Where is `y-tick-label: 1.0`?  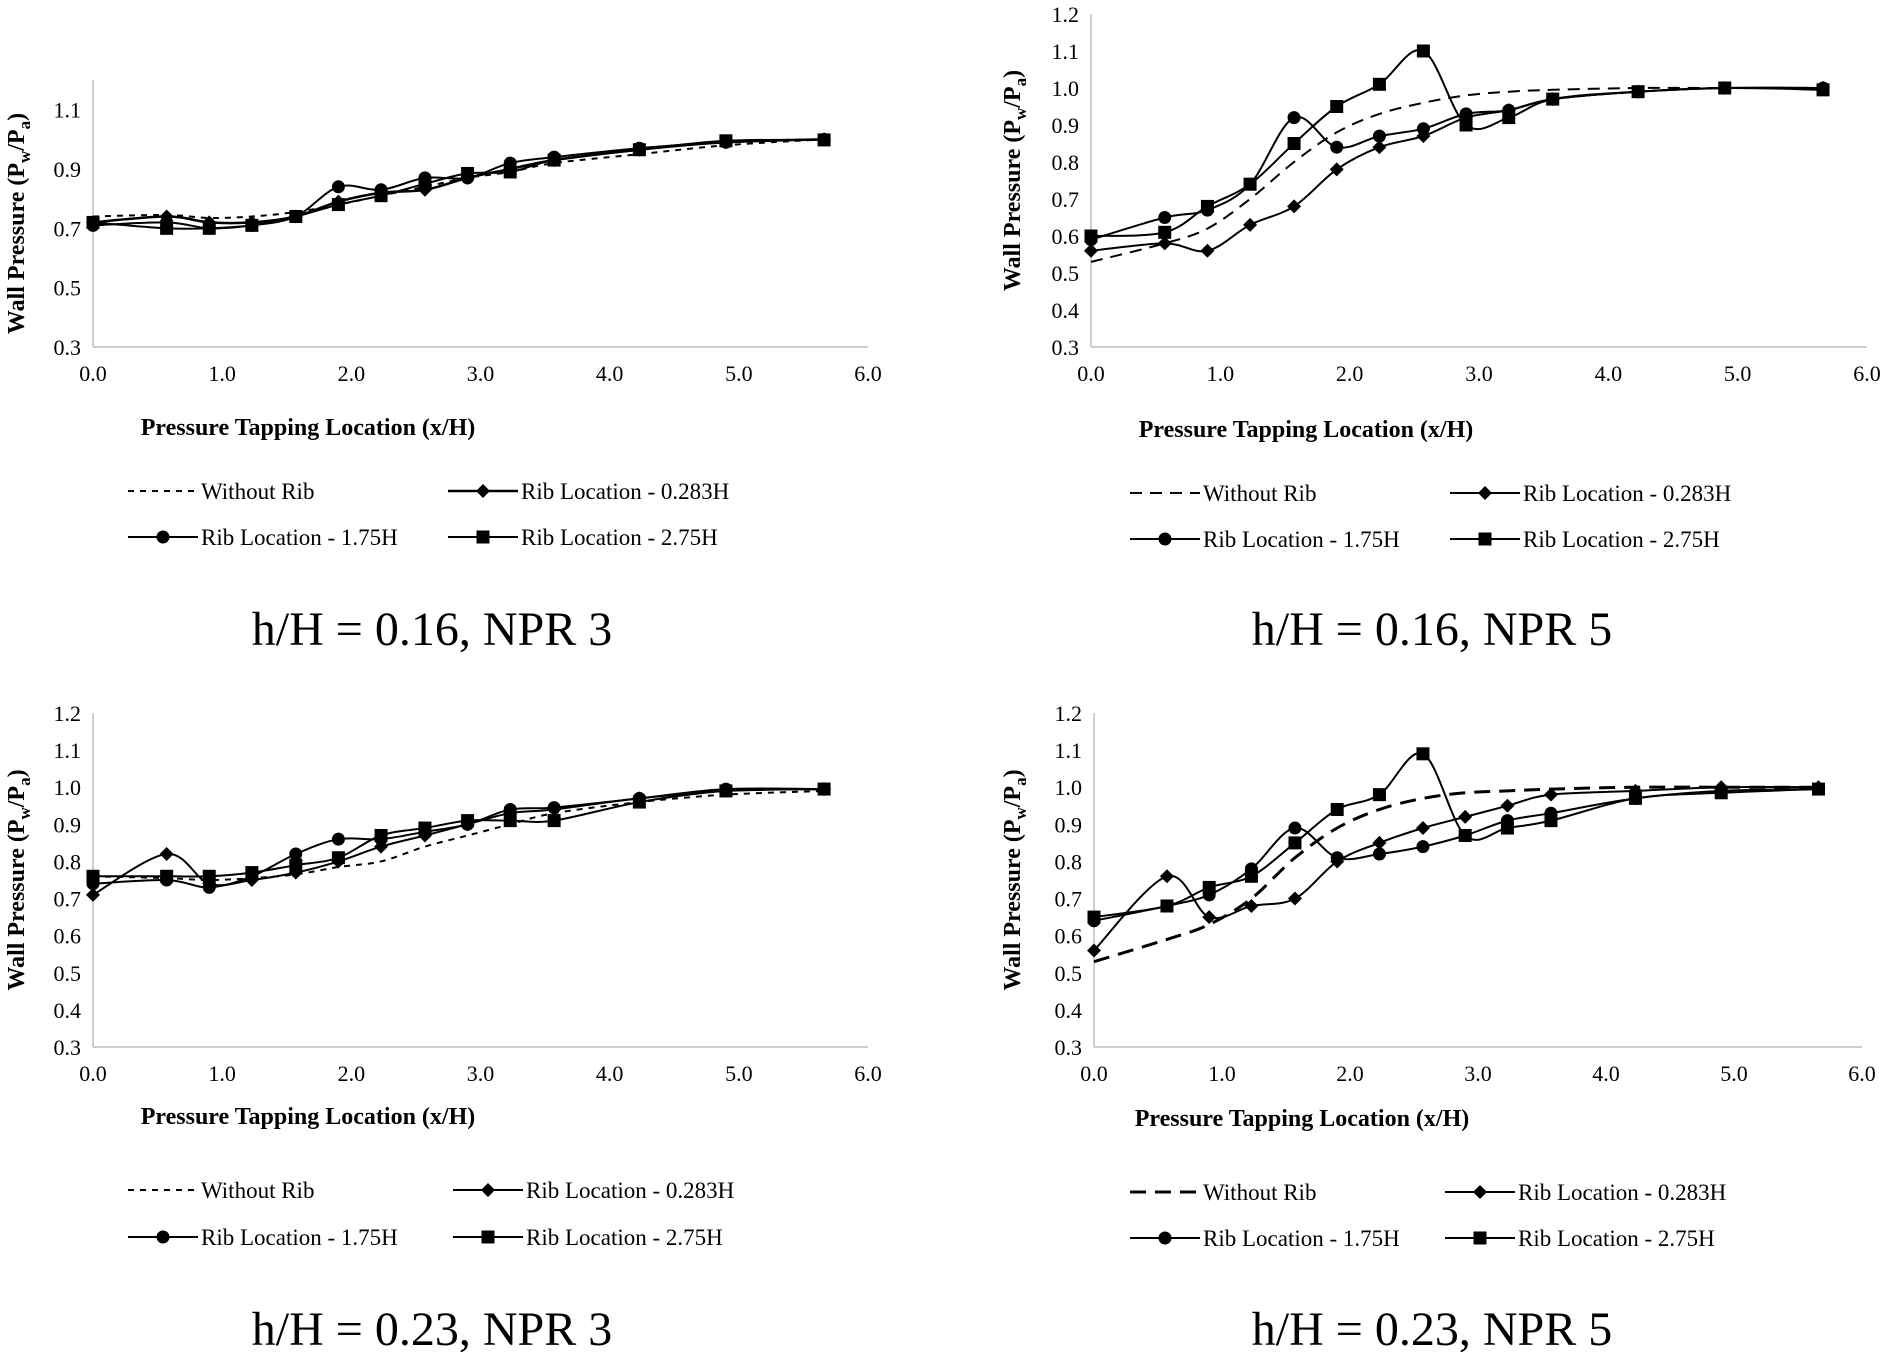
y-tick-label: 1.0 is located at coordinates (1069, 787).